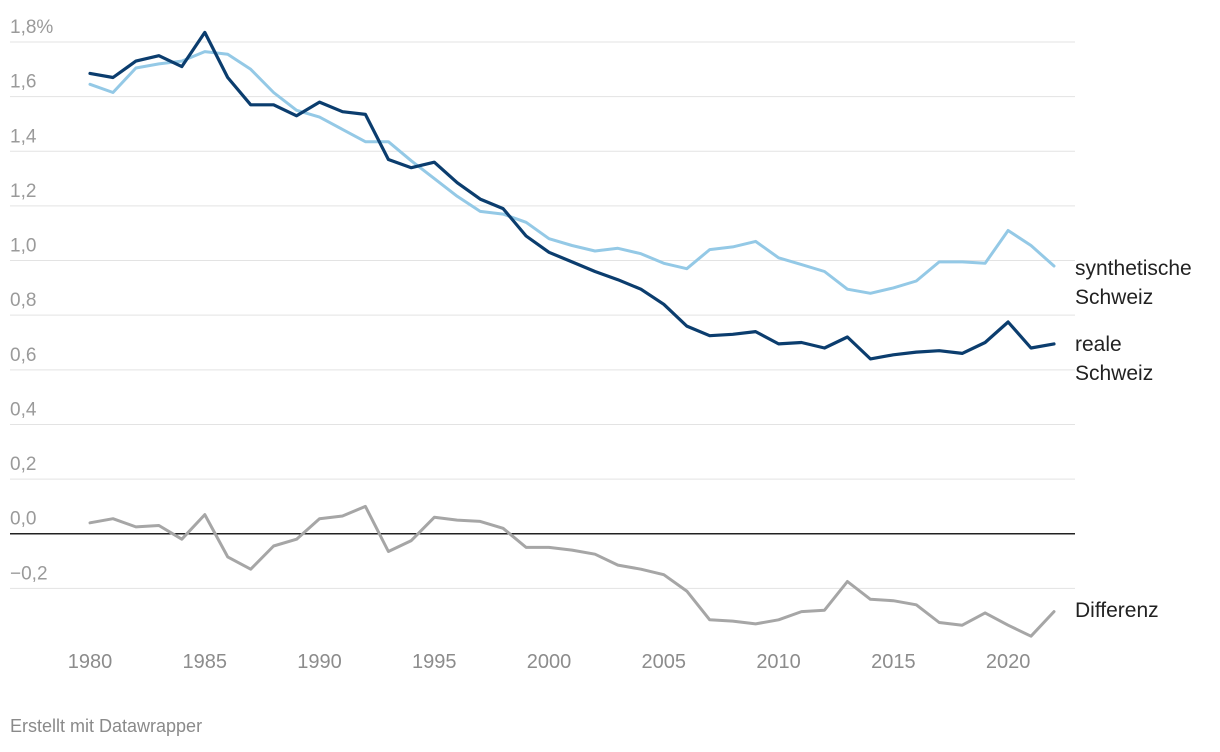 Image resolution: width=1220 pixels, height=752 pixels. What do you see at coordinates (1114, 373) in the screenshot?
I see `series-label-1: Schweiz` at bounding box center [1114, 373].